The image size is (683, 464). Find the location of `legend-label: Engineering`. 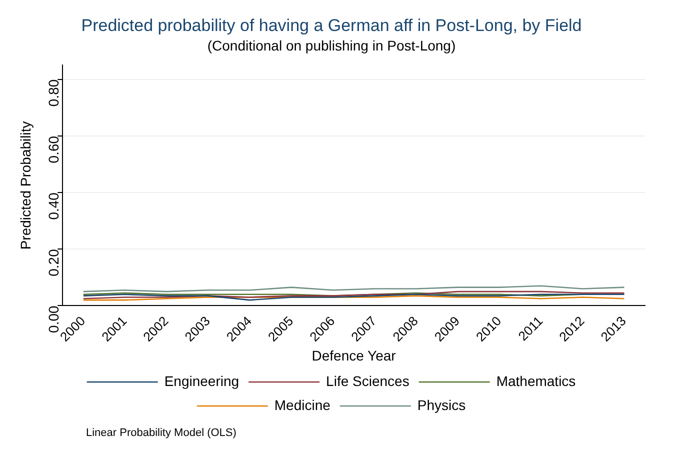

legend-label: Engineering is located at coordinates (202, 380).